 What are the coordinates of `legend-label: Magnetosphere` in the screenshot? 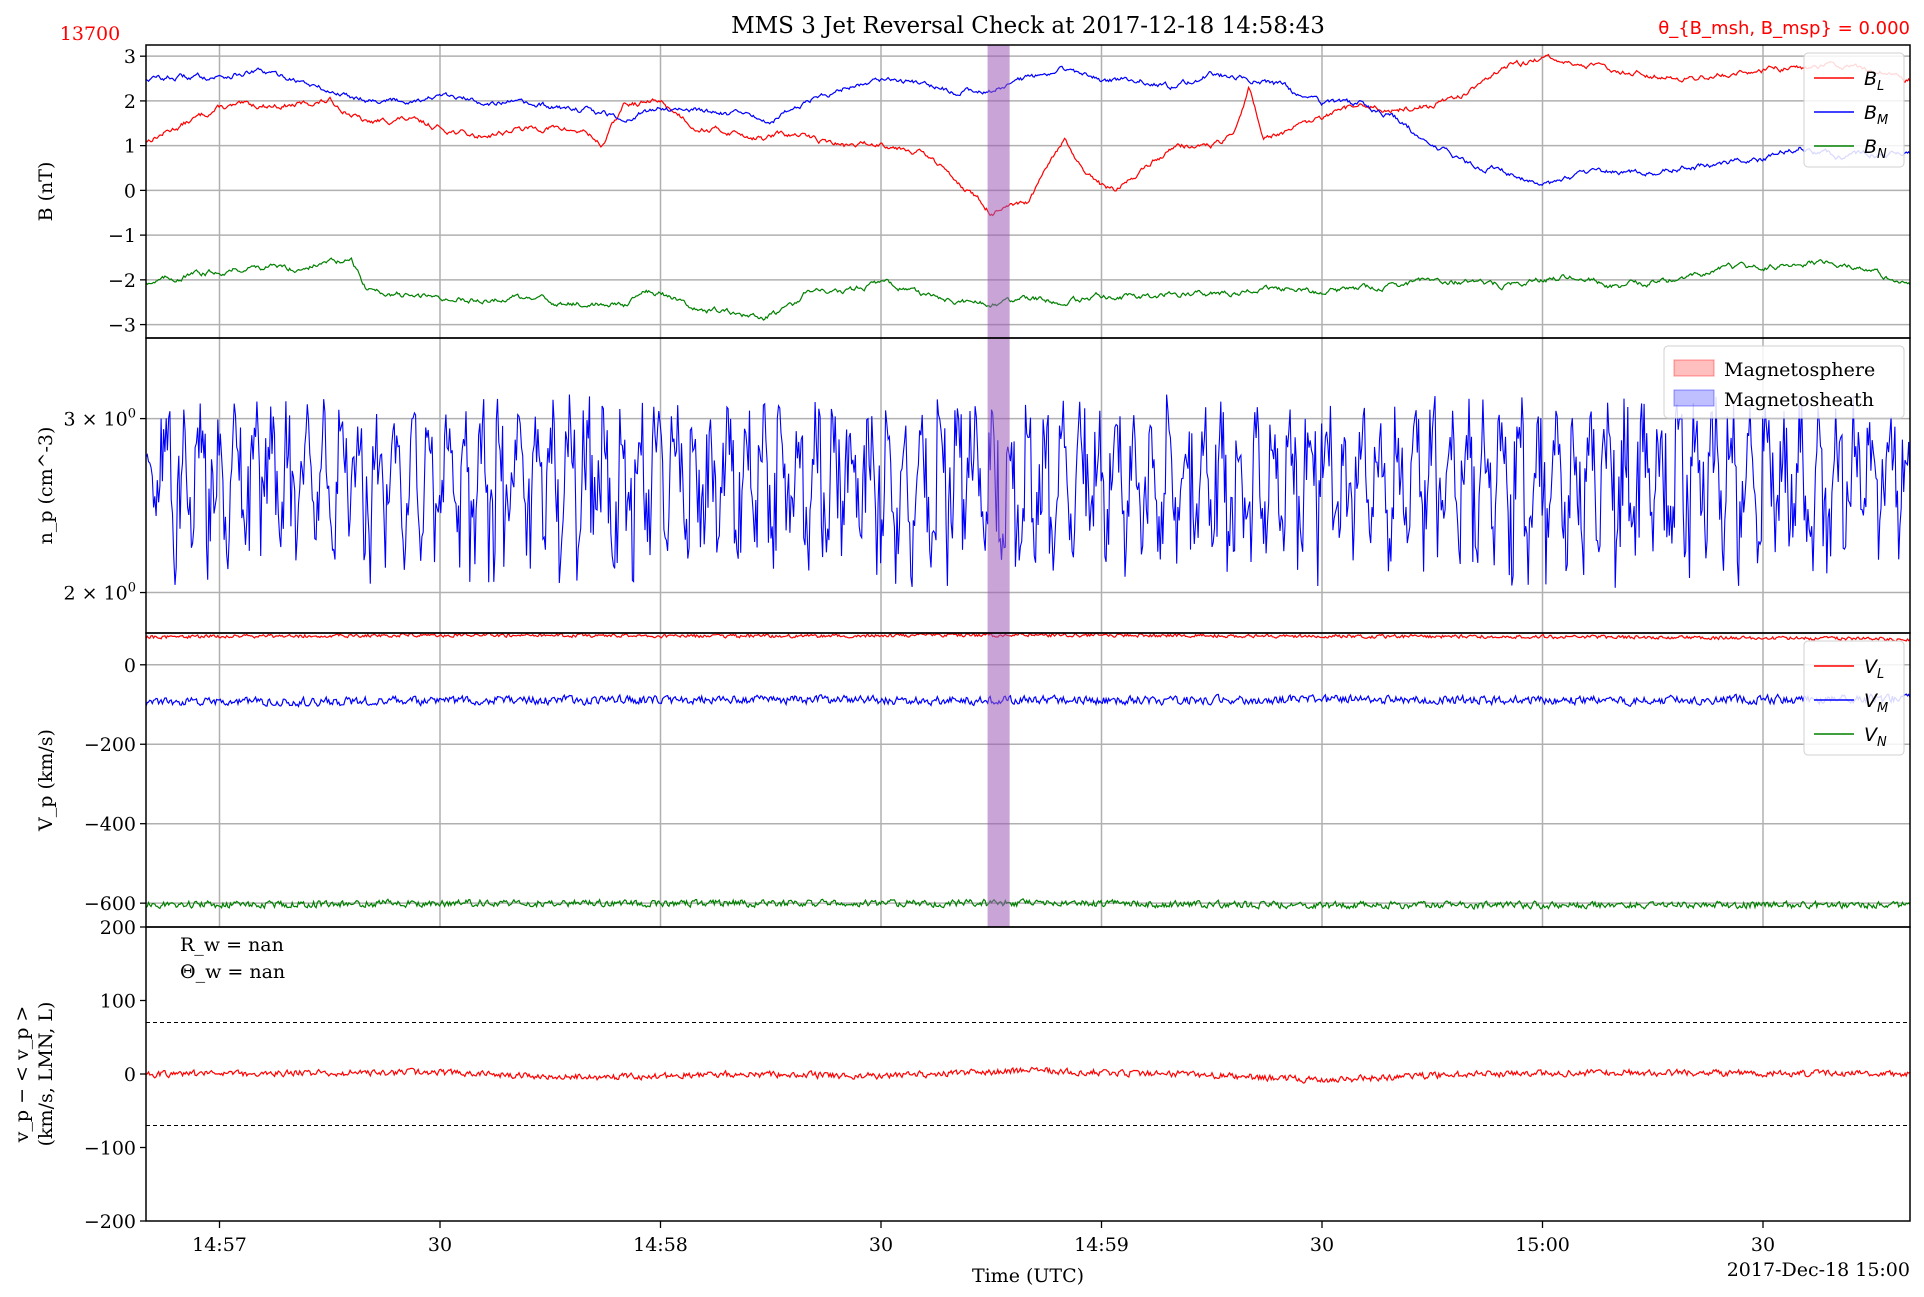 It's located at (1799, 370).